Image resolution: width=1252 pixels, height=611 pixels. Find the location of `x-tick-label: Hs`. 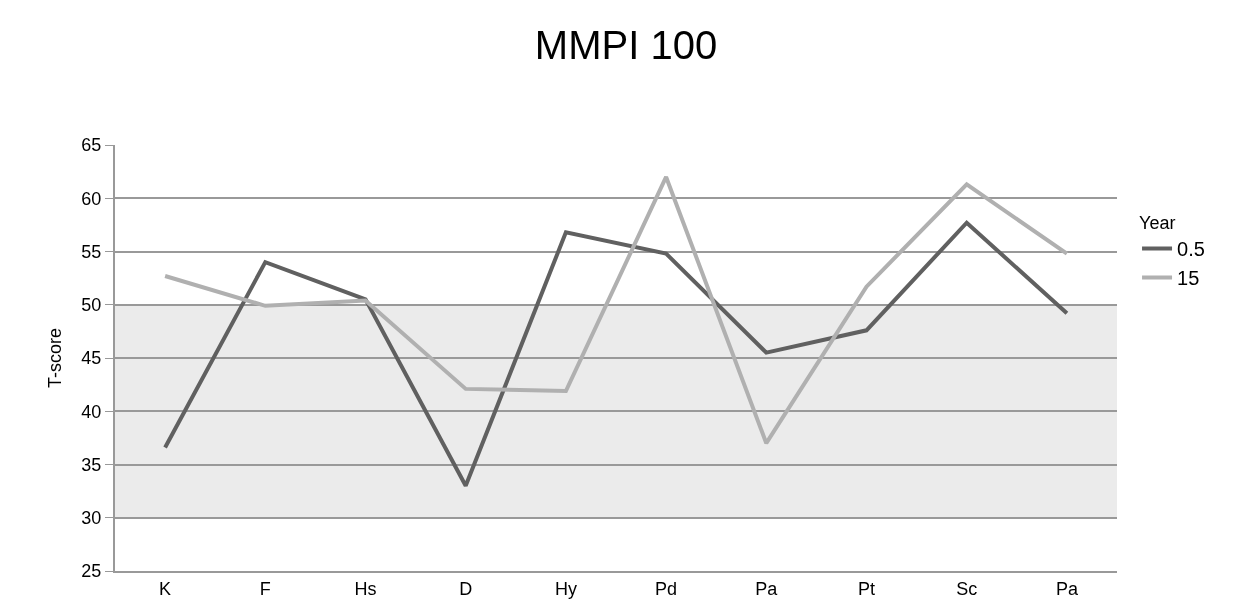

x-tick-label: Hs is located at coordinates (365, 588).